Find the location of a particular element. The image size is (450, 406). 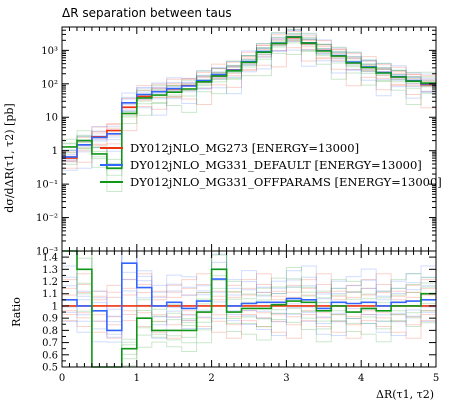

x-tick-label: 5 is located at coordinates (436, 378).